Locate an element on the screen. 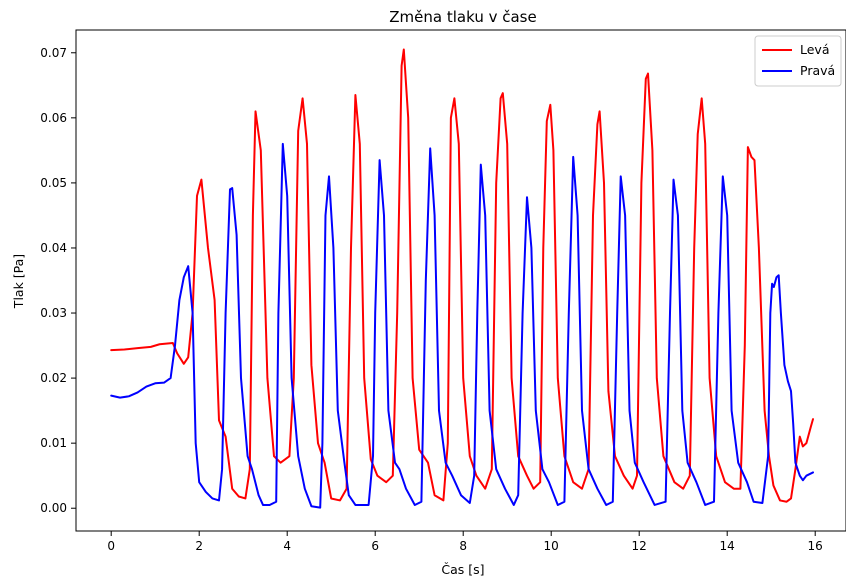  y-tick-label: 0.05 is located at coordinates (53, 183).